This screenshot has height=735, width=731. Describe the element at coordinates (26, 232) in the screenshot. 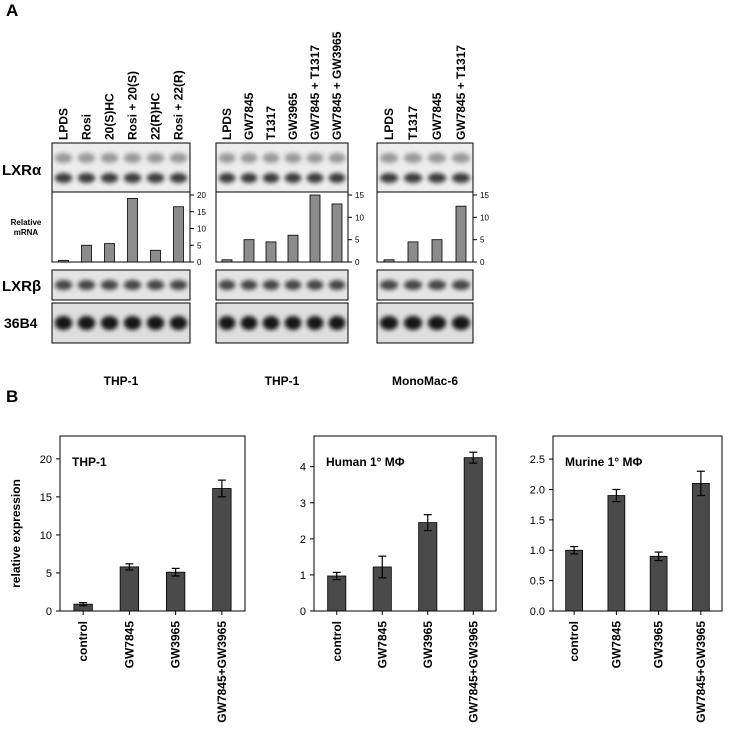

I see `row-label: mRNA` at that location.